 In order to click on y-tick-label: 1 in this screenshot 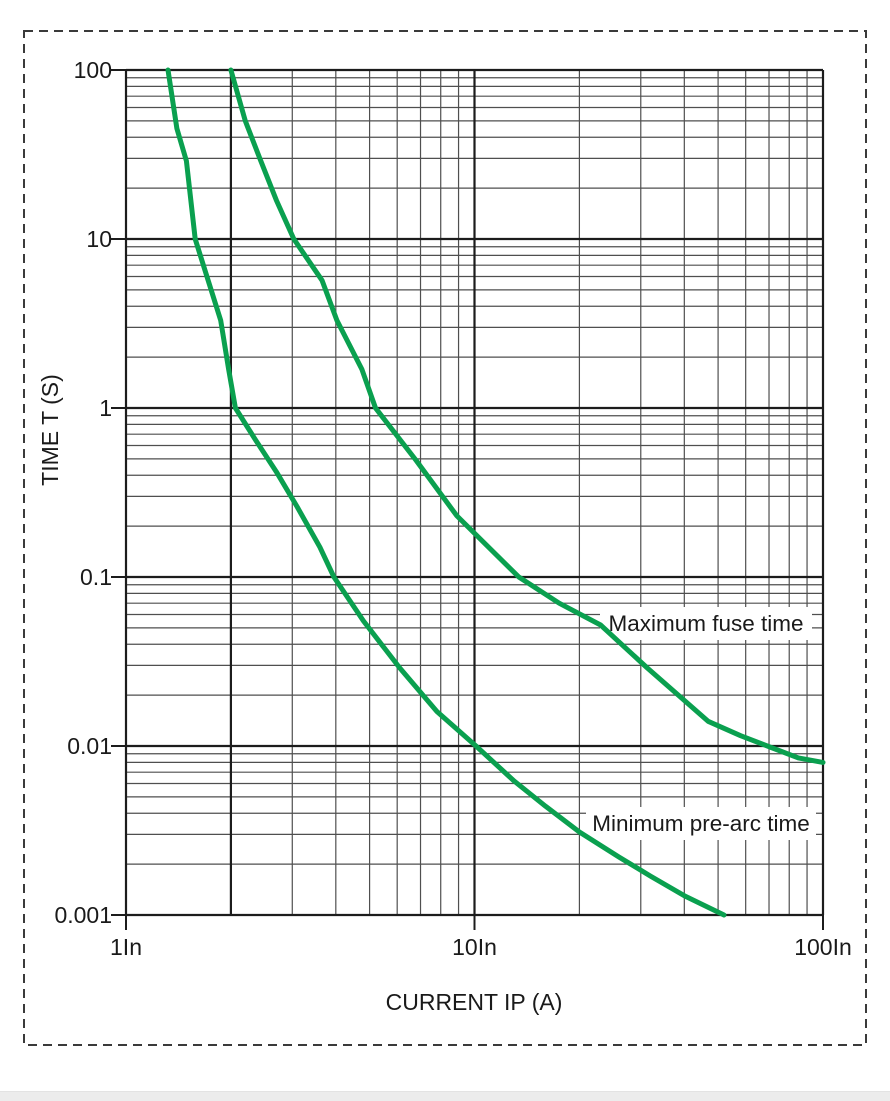, I will do `click(105, 408)`.